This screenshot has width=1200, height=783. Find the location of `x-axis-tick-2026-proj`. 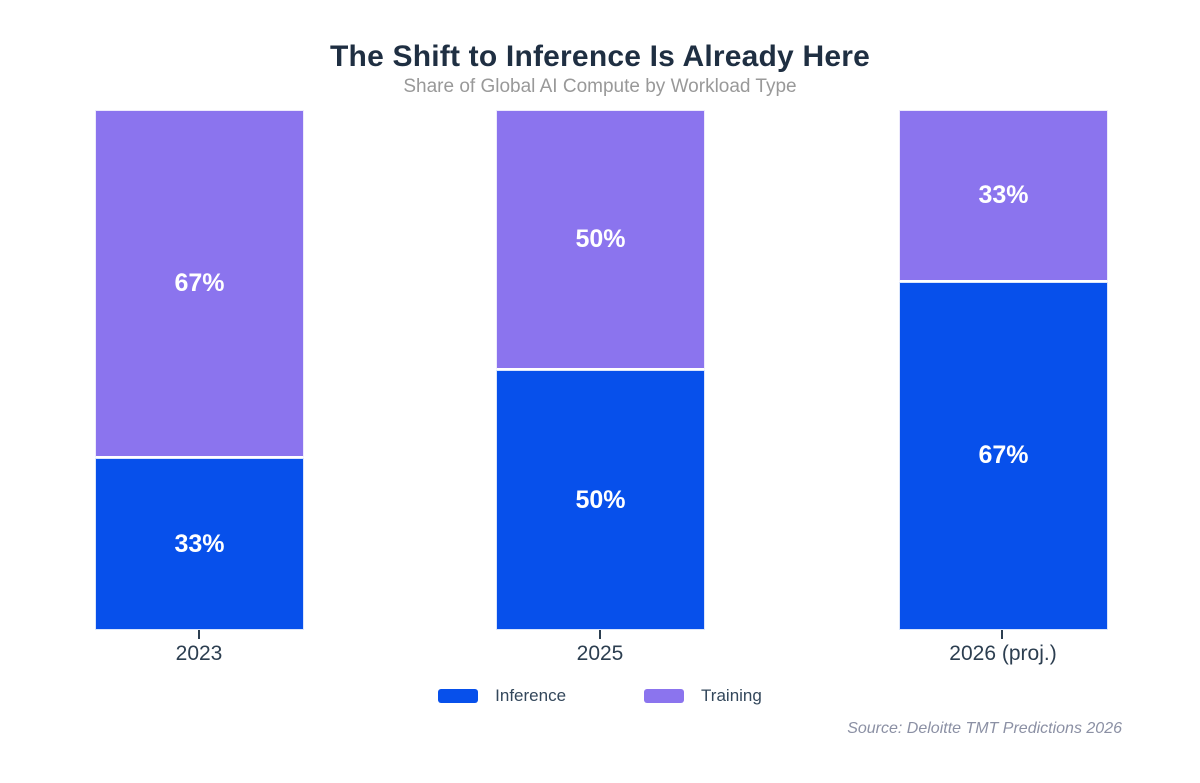

x-axis-tick-2026-proj is located at coordinates (1002, 634).